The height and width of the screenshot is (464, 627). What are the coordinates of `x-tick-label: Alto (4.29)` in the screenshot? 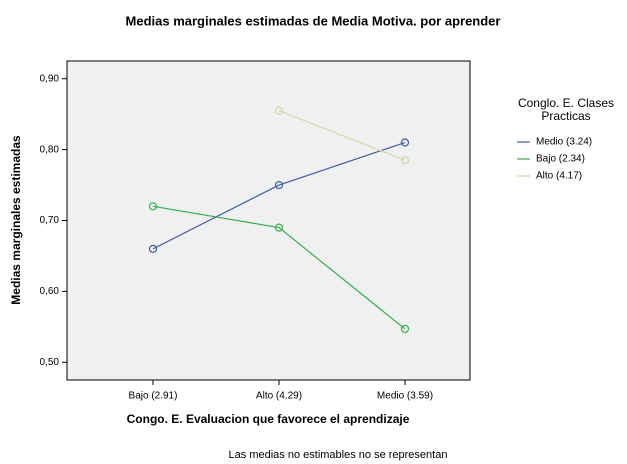 It's located at (279, 396).